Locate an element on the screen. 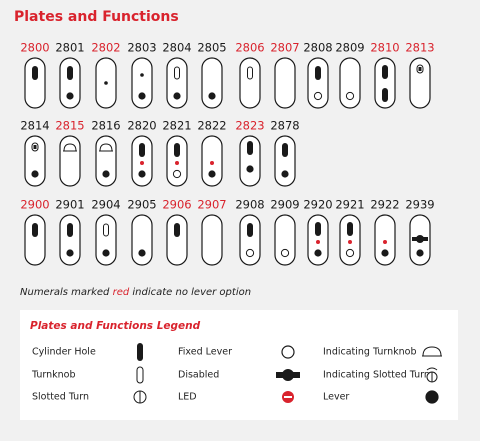 The width and height of the screenshot is (480, 441). plate-number: 2823 is located at coordinates (249, 126).